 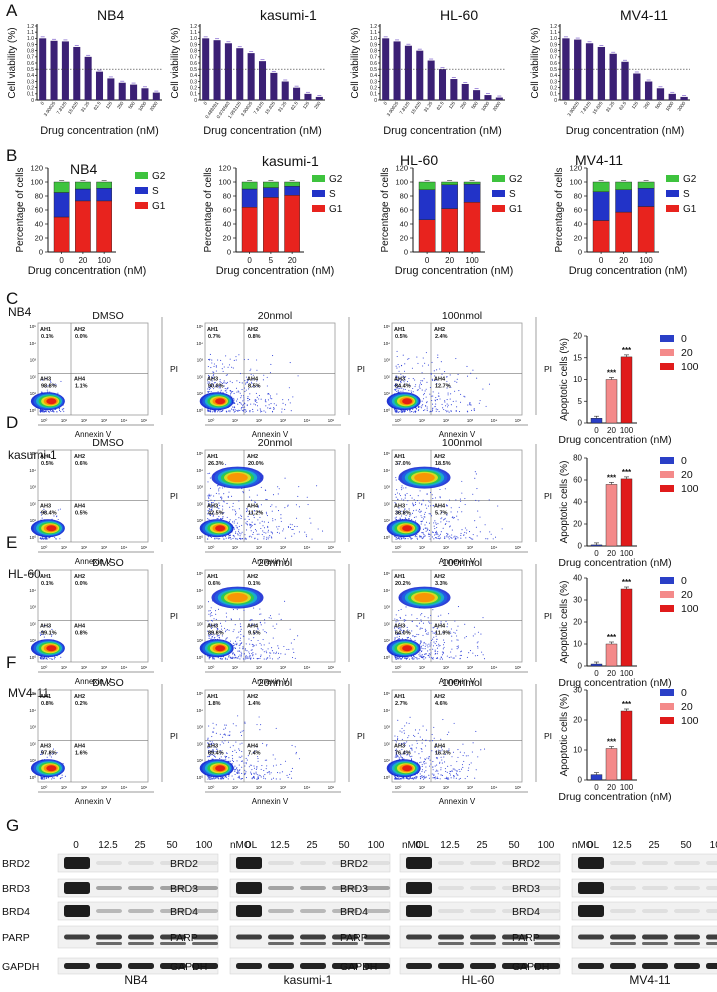 I want to click on quadrant-percent: 0.0%, so click(x=81, y=584).